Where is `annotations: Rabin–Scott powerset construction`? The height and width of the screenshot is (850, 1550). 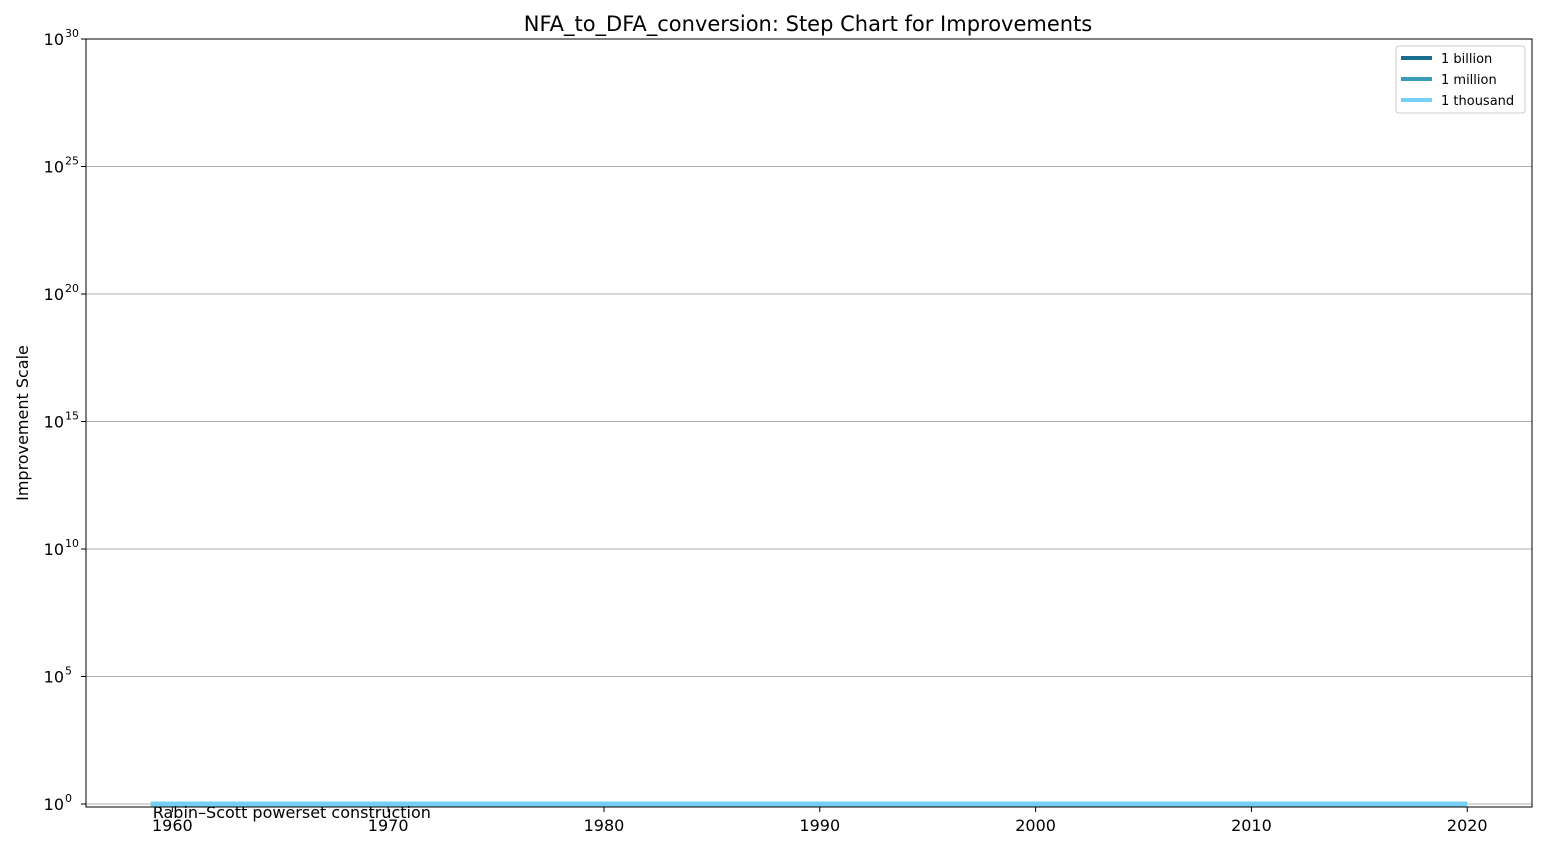 annotations: Rabin–Scott powerset construction is located at coordinates (292, 812).